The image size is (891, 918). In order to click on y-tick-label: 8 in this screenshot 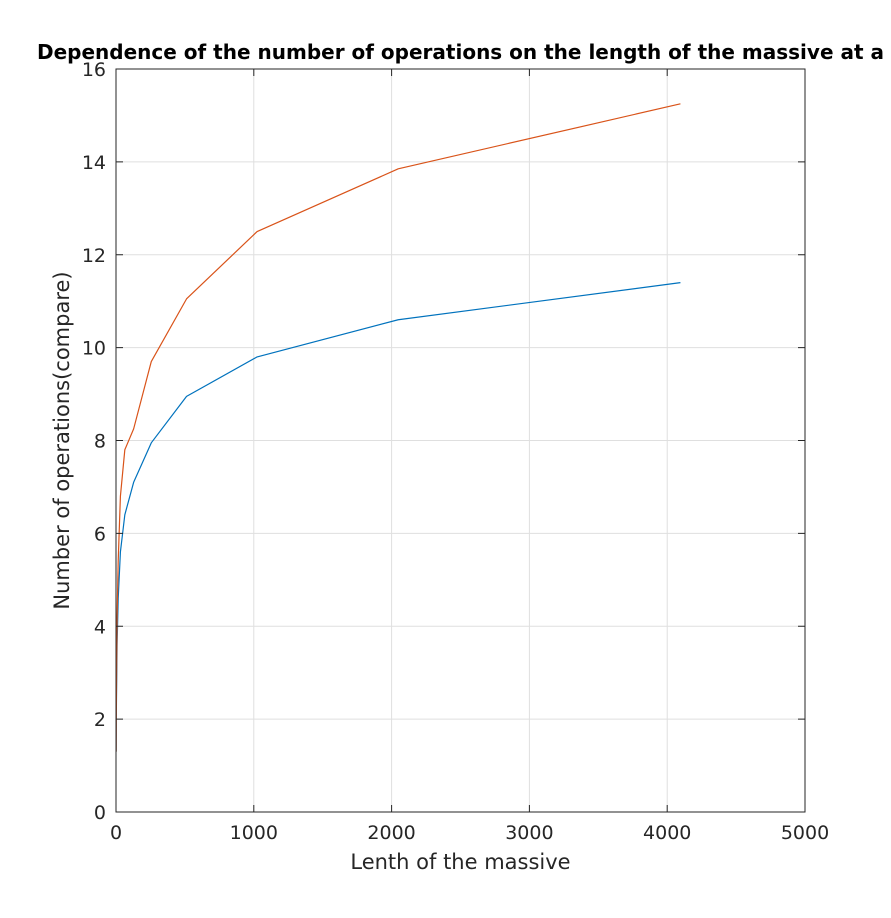, I will do `click(100, 442)`.